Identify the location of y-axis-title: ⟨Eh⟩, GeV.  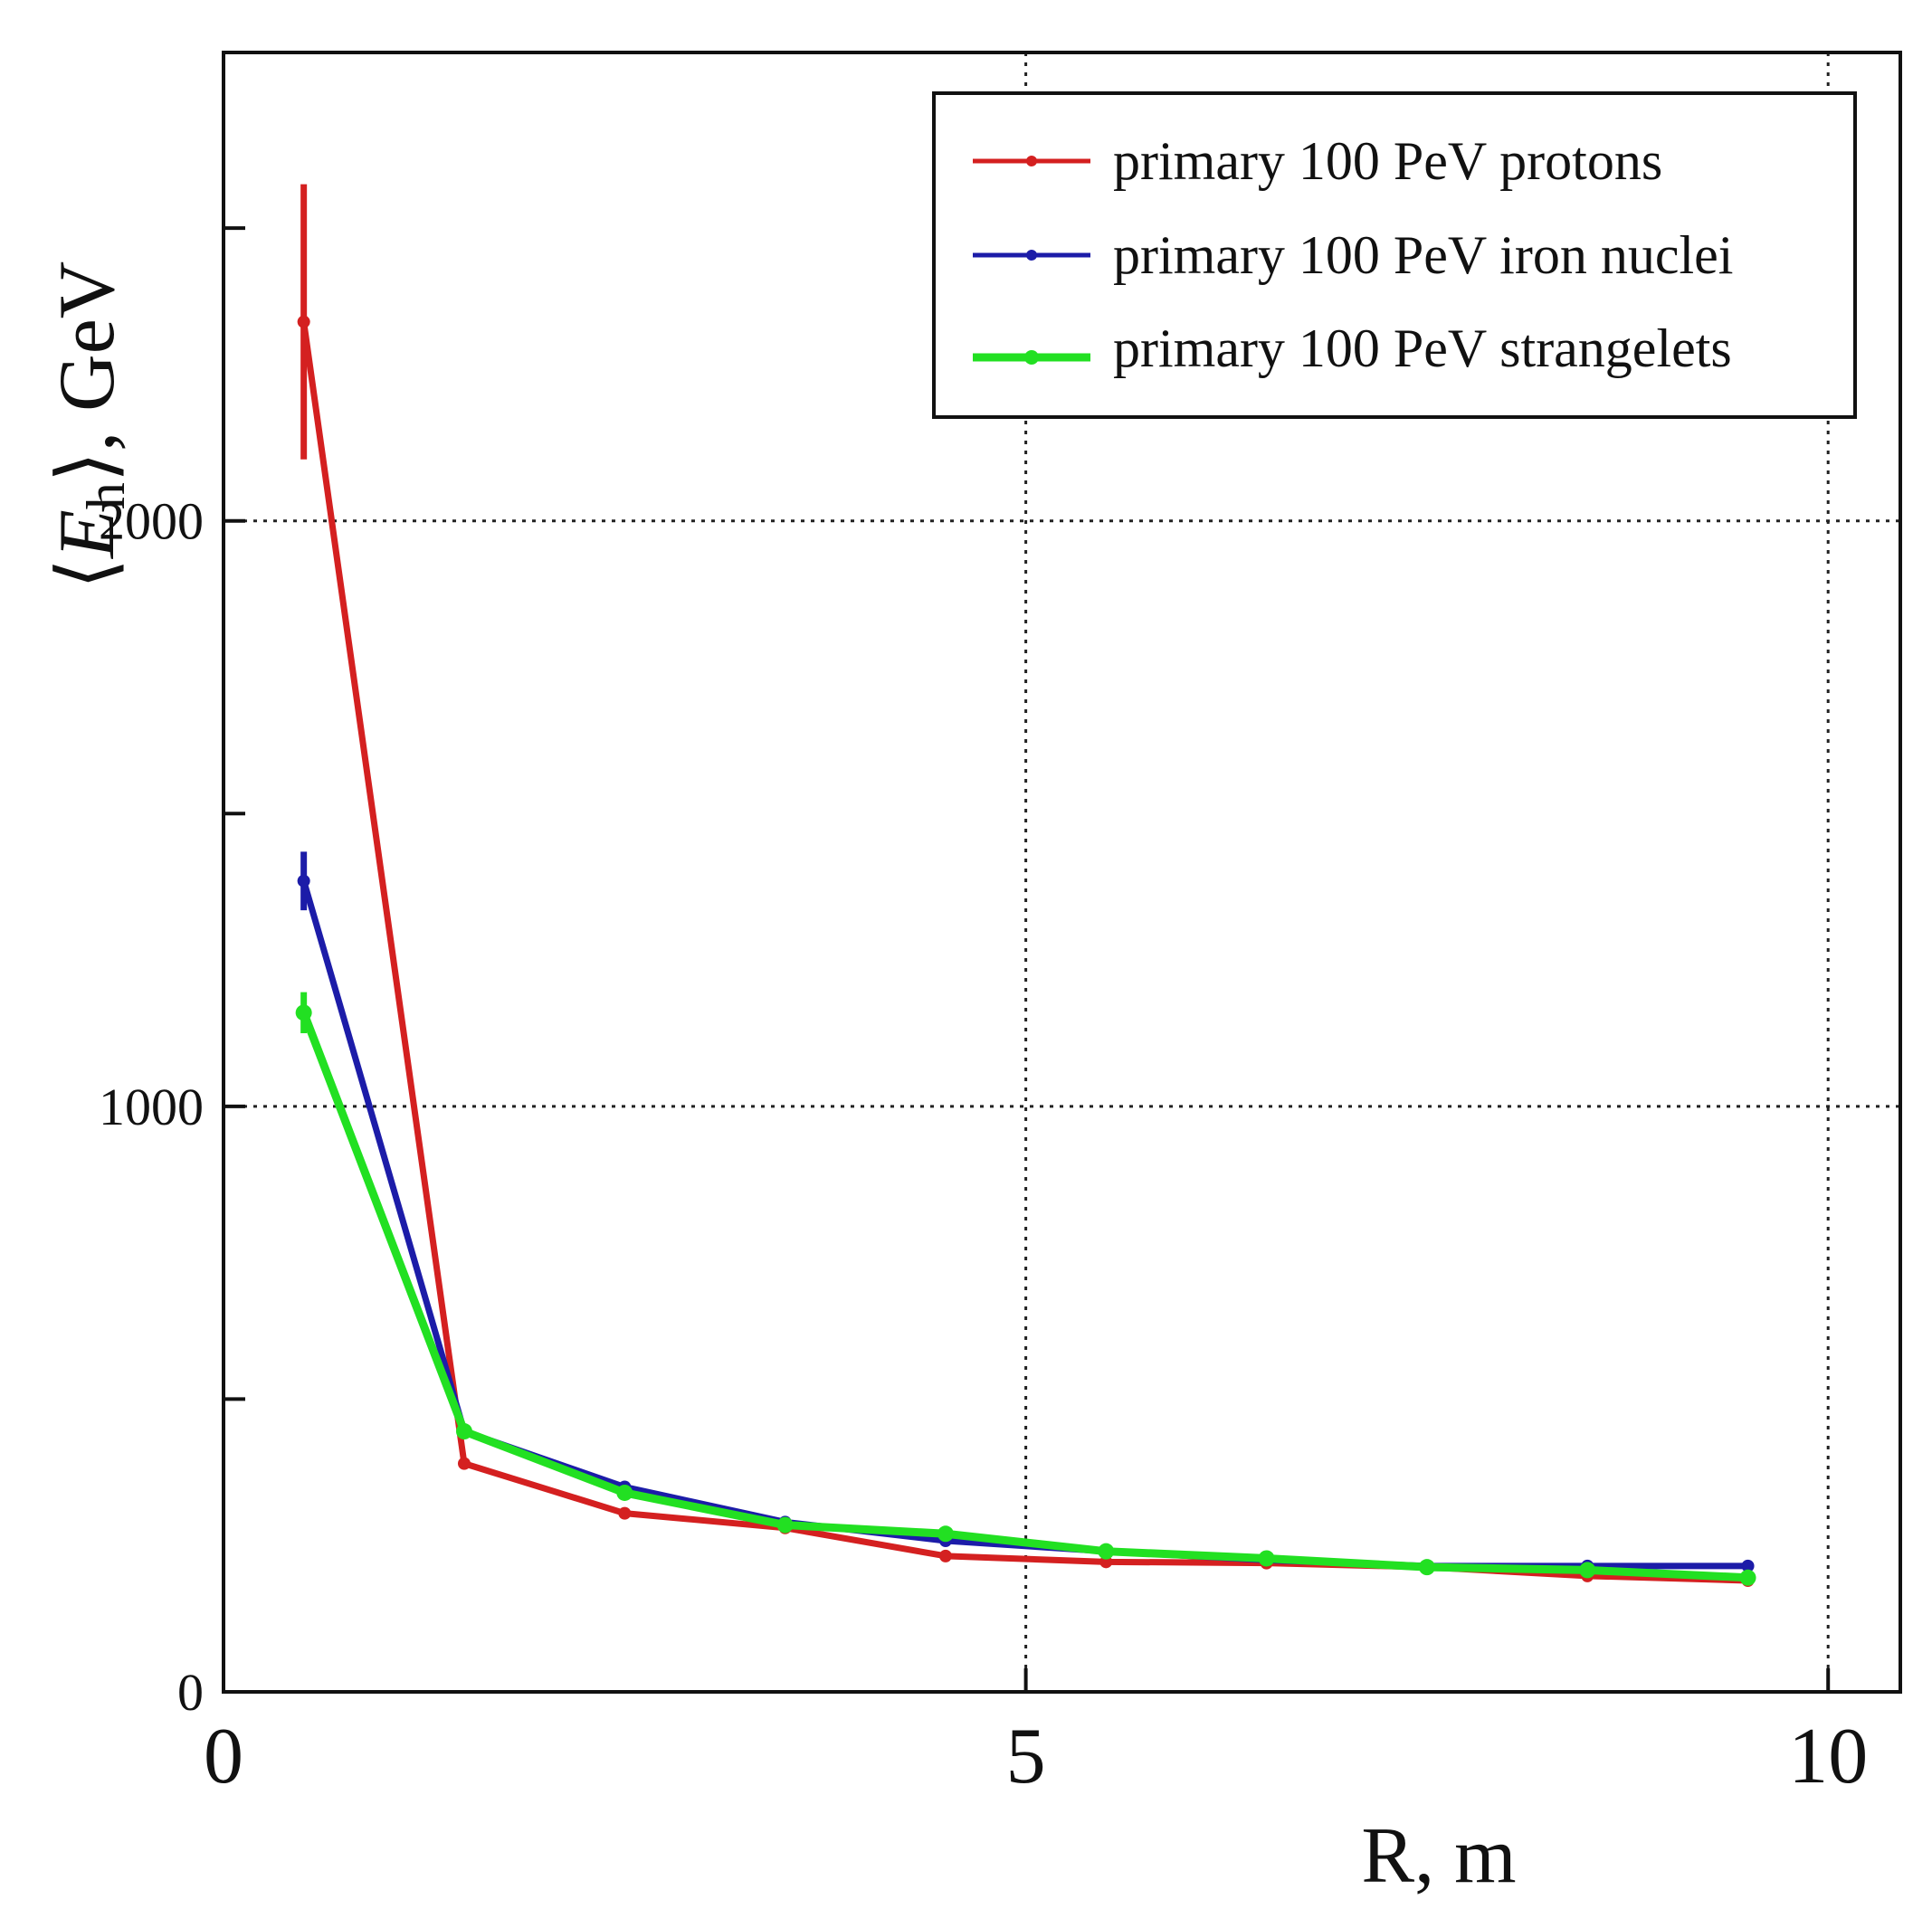
(89, 425).